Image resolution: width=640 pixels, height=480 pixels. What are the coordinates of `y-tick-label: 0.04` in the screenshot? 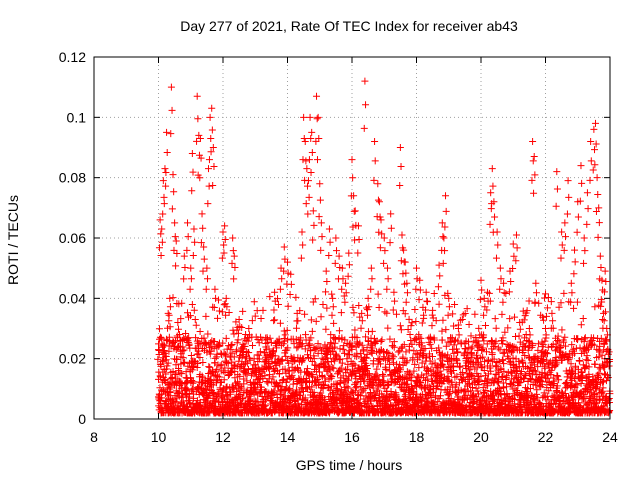 It's located at (72, 298).